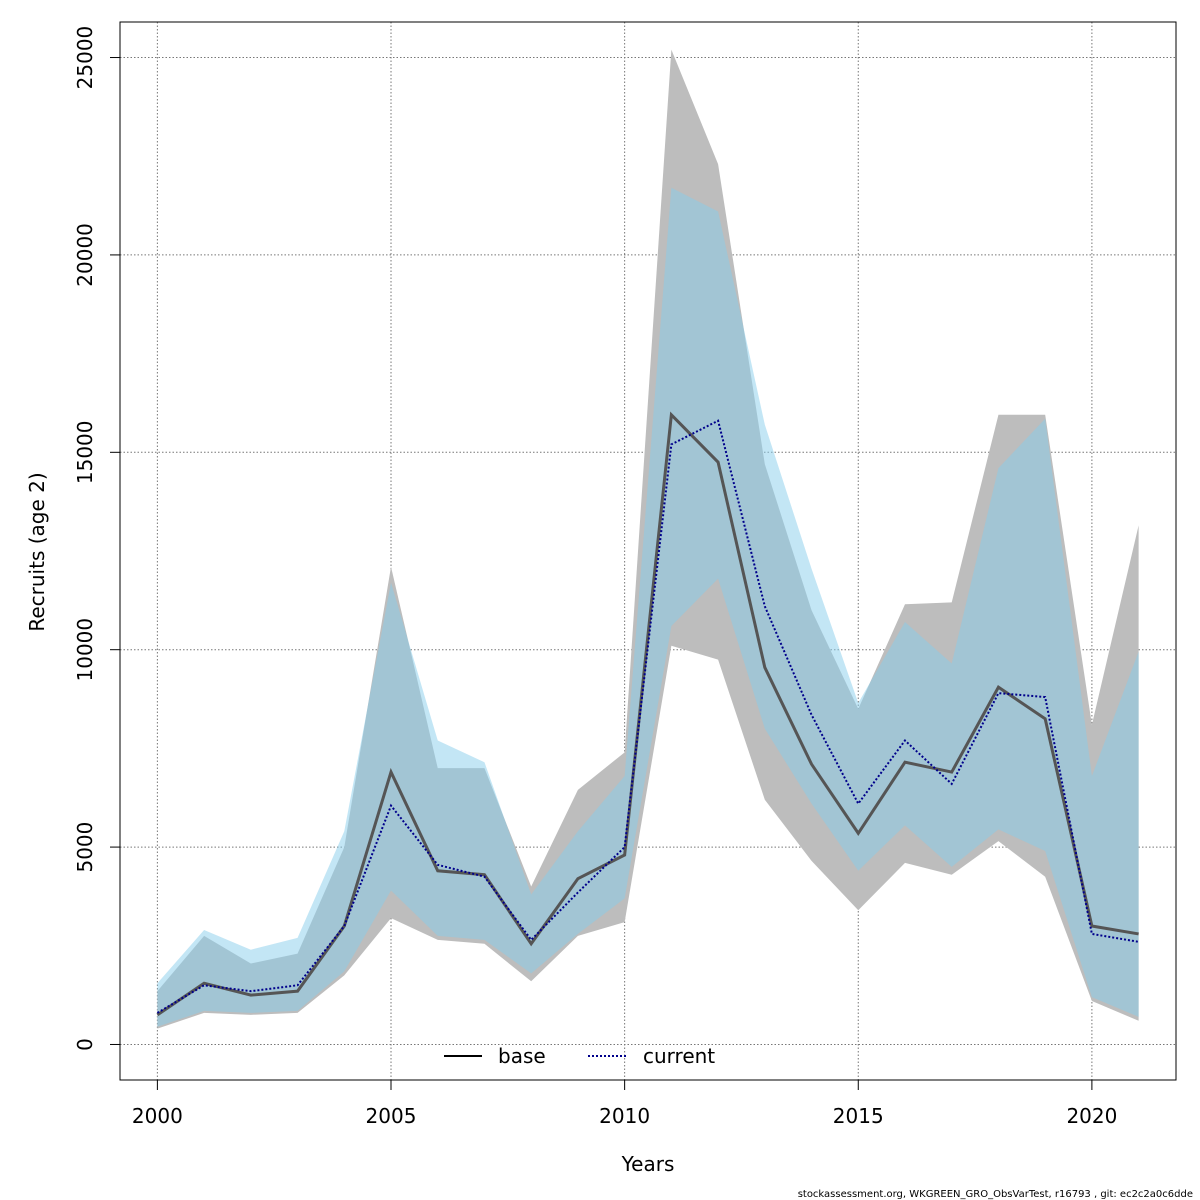 The height and width of the screenshot is (1200, 1200). What do you see at coordinates (85, 847) in the screenshot?
I see `y-tick-label: 5000` at bounding box center [85, 847].